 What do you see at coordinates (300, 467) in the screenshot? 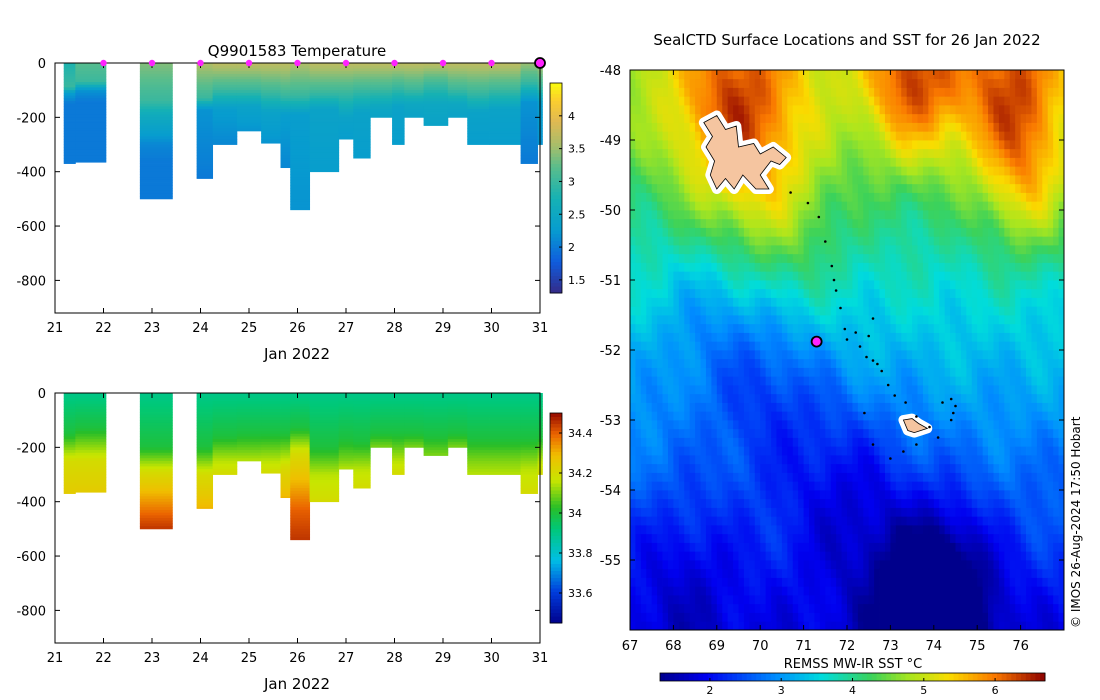
I see `profile-column` at bounding box center [300, 467].